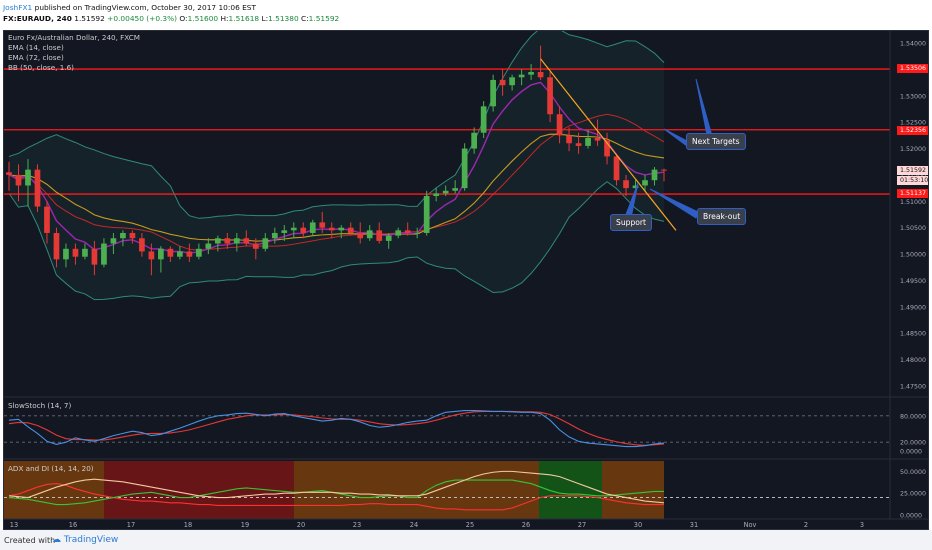  I want to click on legend-bb: BB (50, close, 1.6), so click(41, 67).